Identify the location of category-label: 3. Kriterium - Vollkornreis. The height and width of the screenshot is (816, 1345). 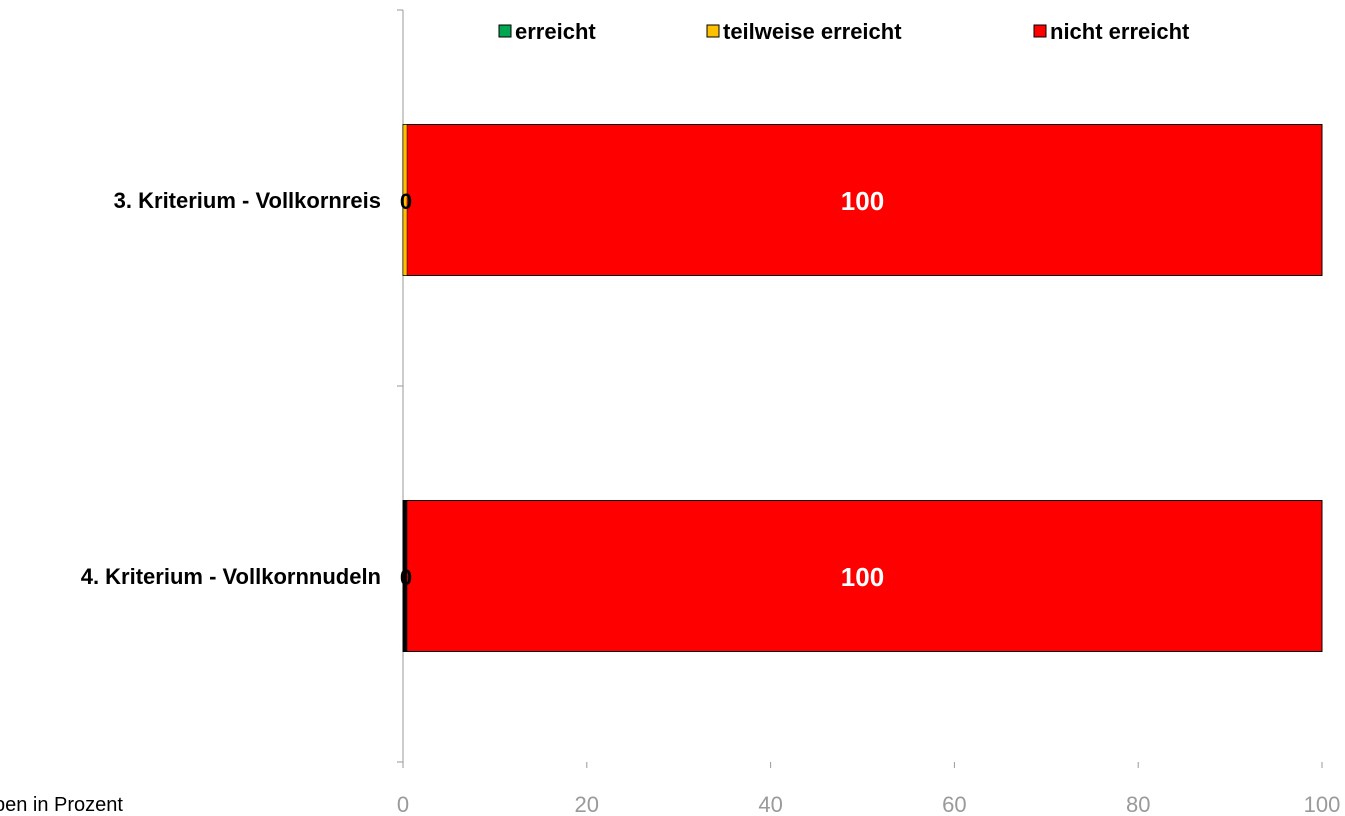
(247, 200).